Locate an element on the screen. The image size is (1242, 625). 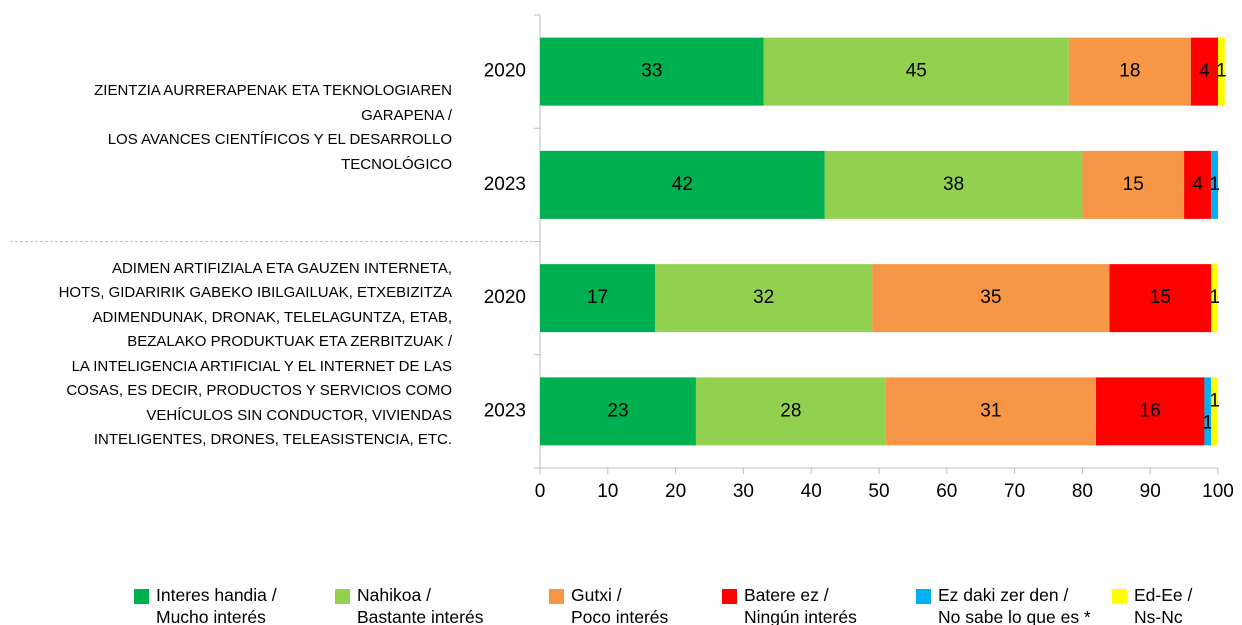
x-tick-label: 80 is located at coordinates (1082, 491).